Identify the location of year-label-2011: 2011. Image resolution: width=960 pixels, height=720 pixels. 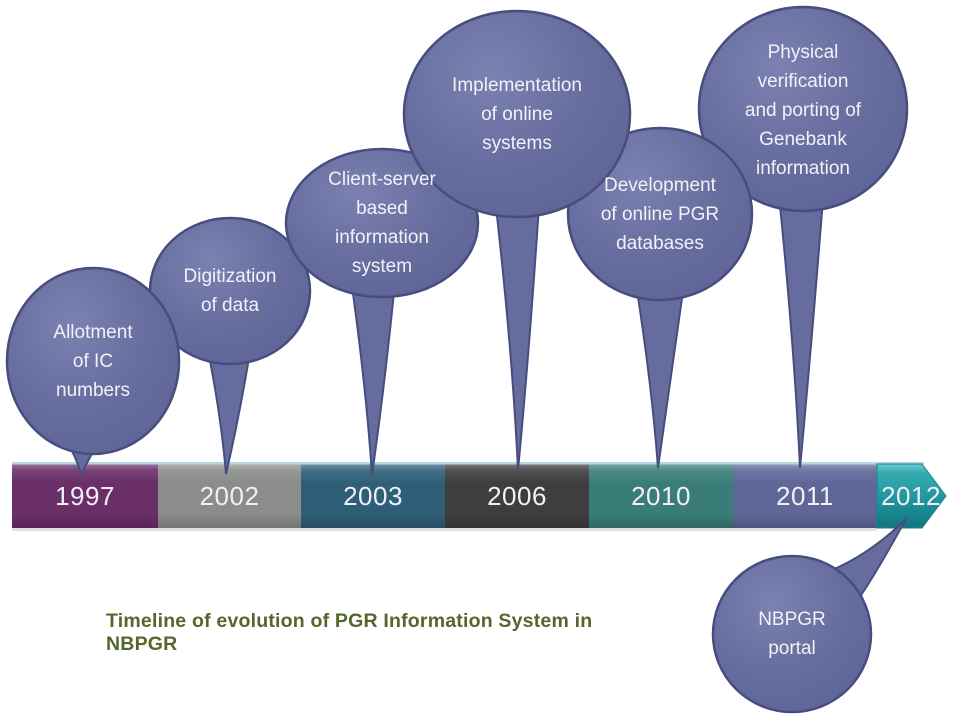
(805, 495).